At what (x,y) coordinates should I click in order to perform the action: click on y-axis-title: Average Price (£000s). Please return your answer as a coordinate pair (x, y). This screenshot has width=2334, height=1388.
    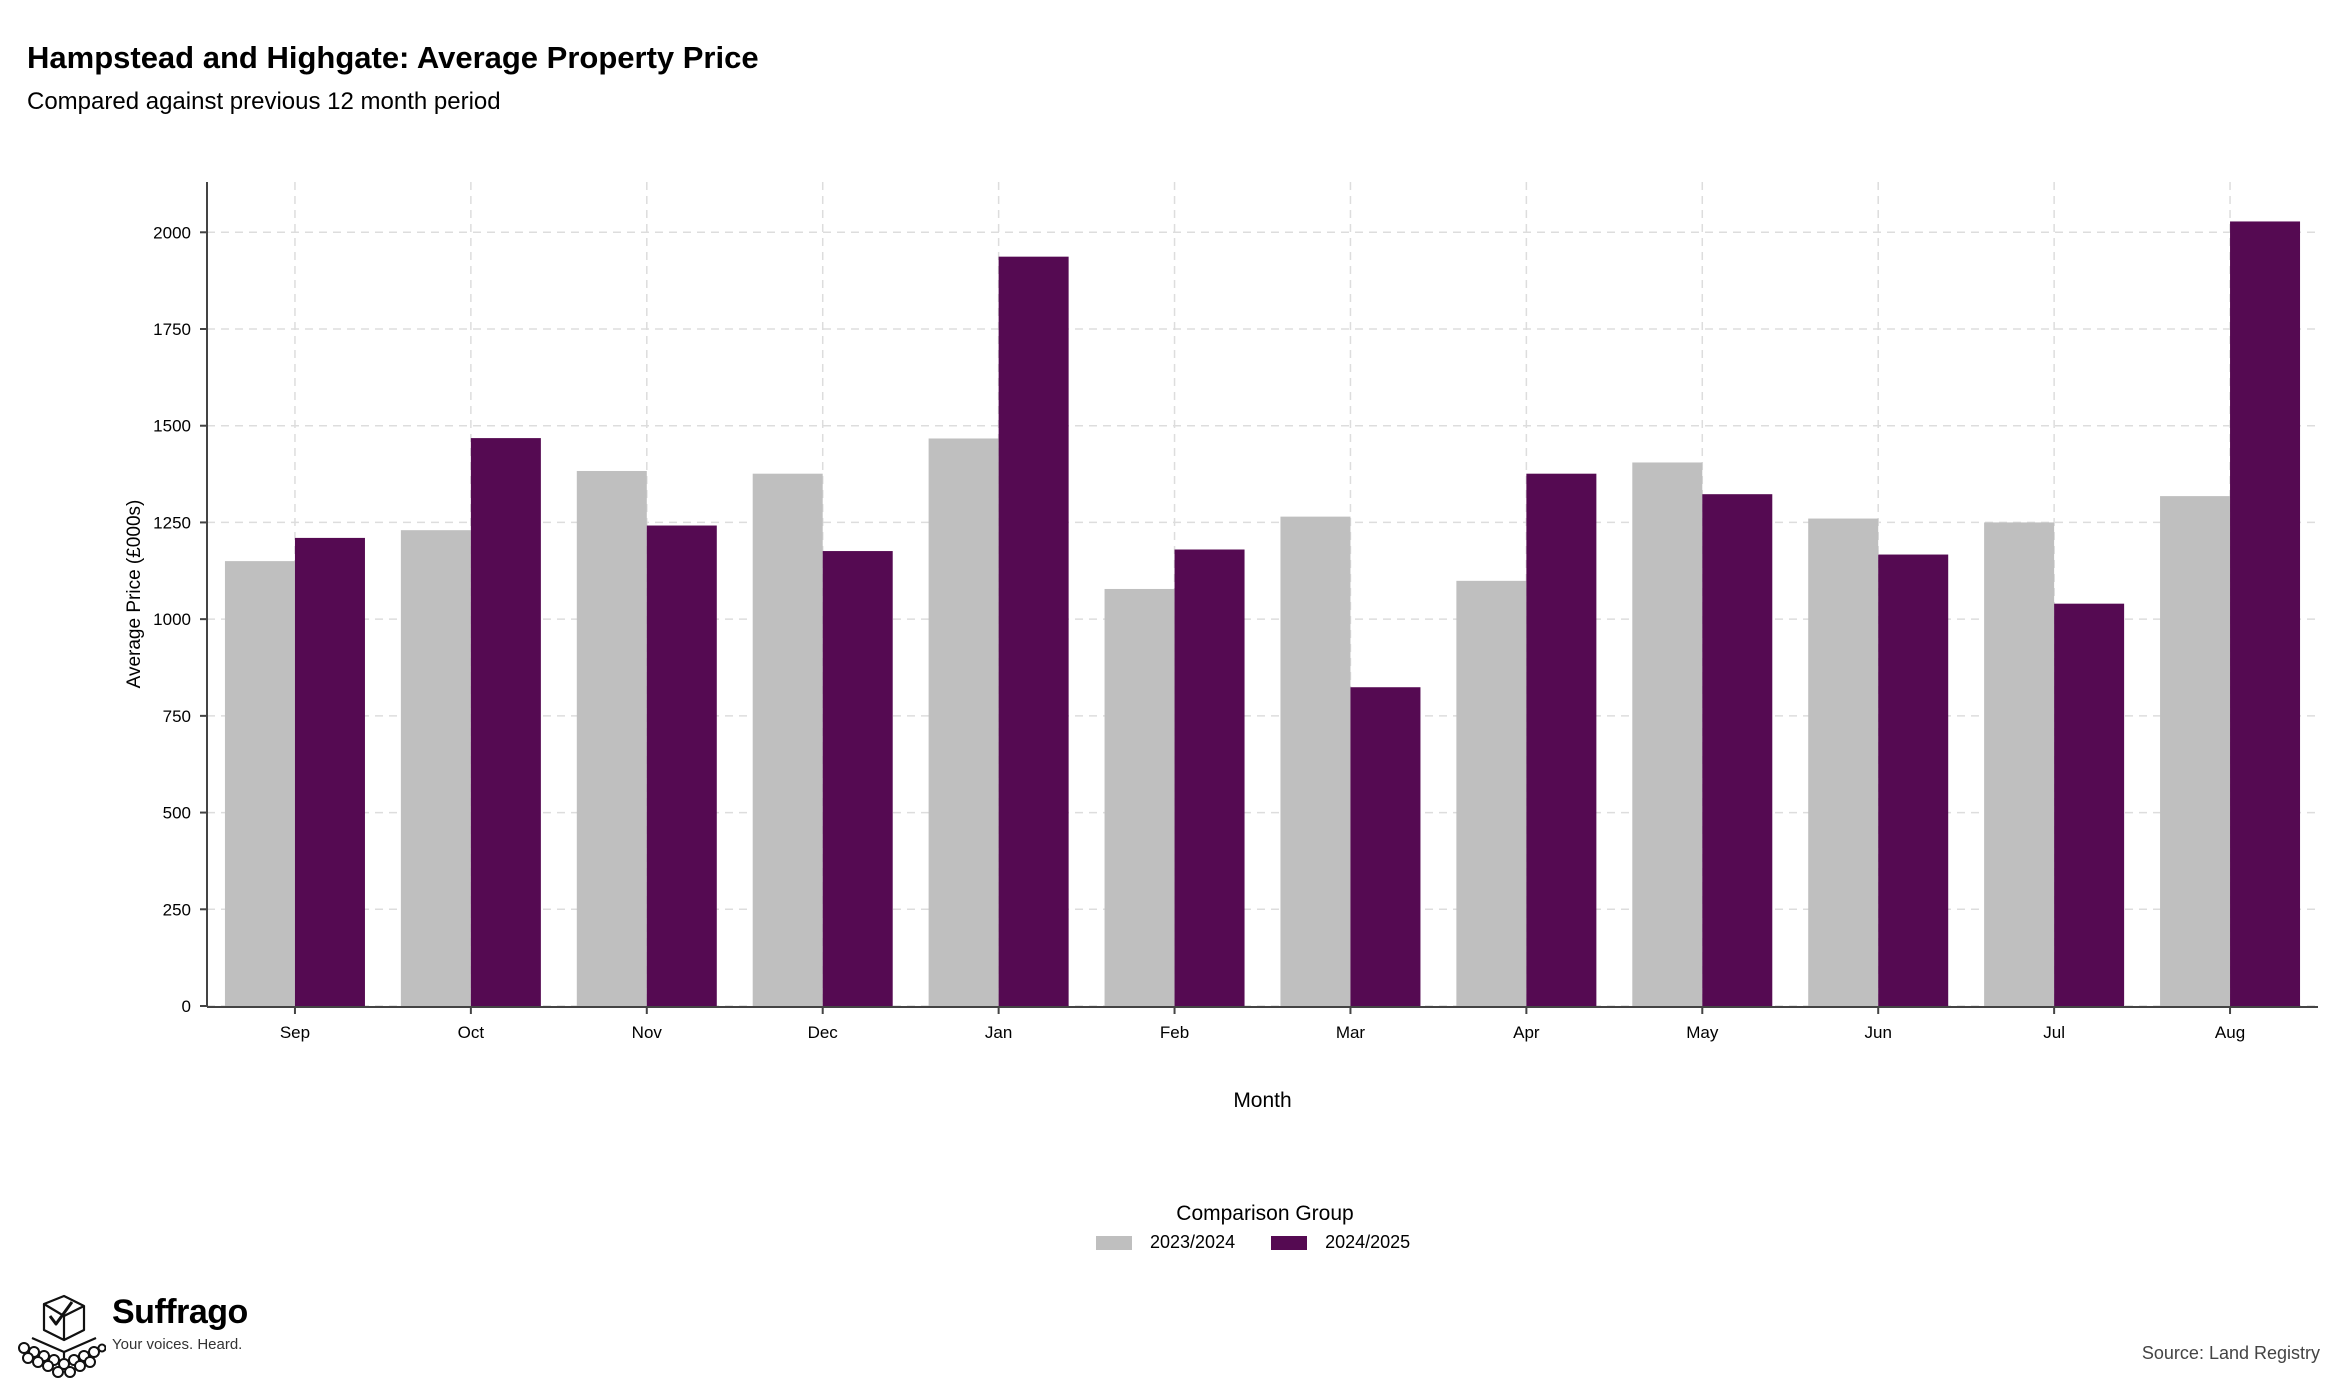
    Looking at the image, I should click on (134, 594).